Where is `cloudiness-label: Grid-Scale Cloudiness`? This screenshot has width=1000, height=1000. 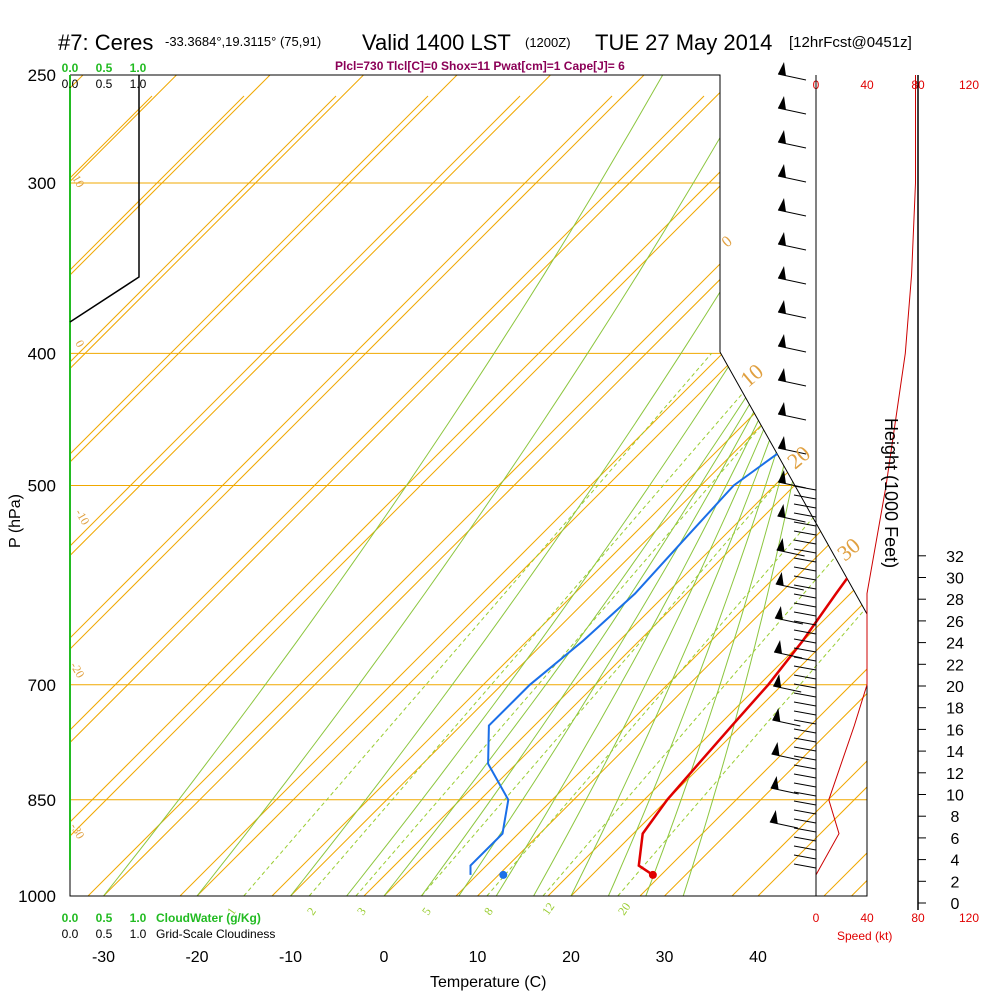 cloudiness-label: Grid-Scale Cloudiness is located at coordinates (215, 934).